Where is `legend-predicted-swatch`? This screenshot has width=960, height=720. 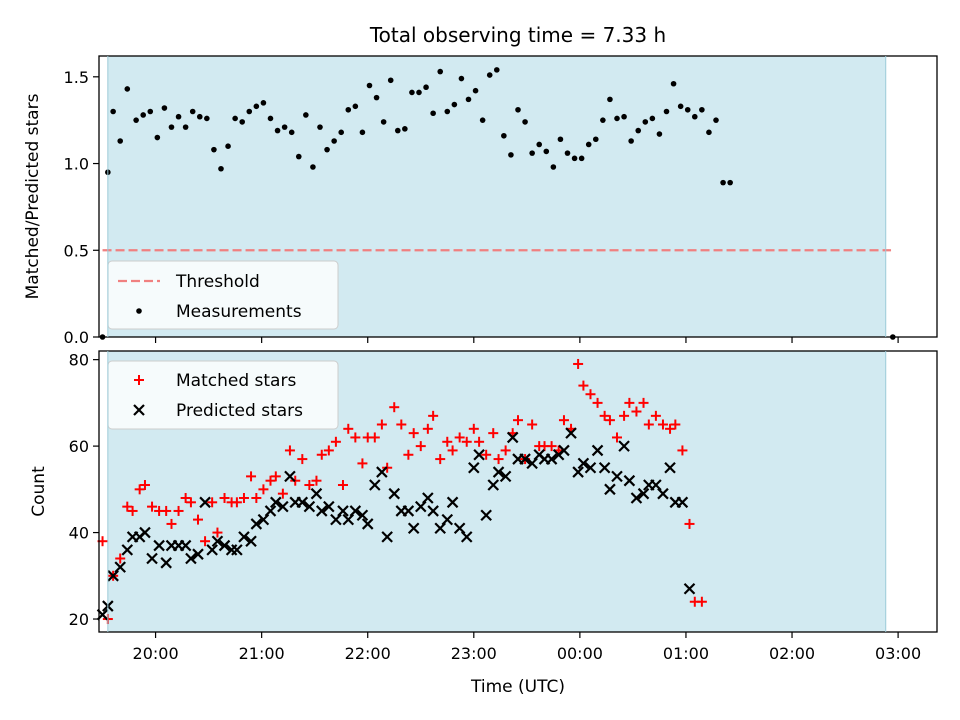 legend-predicted-swatch is located at coordinates (139, 410).